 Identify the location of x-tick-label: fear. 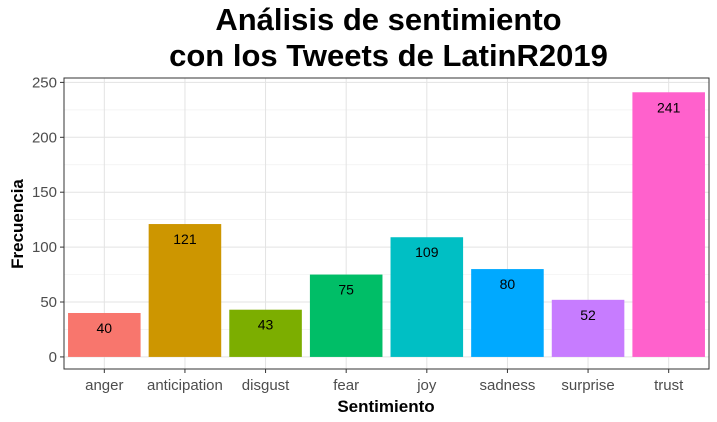
(346, 385).